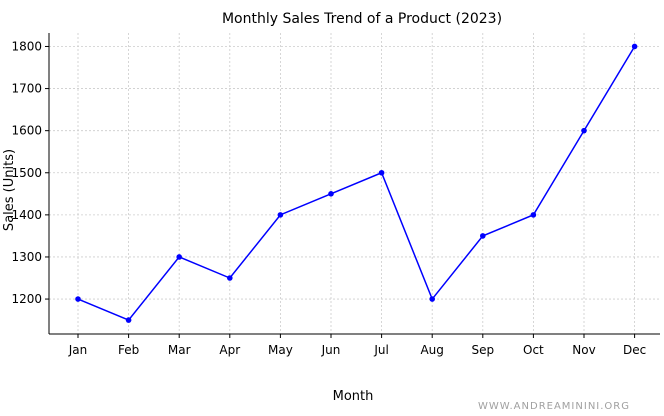 The height and width of the screenshot is (416, 664). What do you see at coordinates (26, 89) in the screenshot?
I see `y-tick-label: 1700` at bounding box center [26, 89].